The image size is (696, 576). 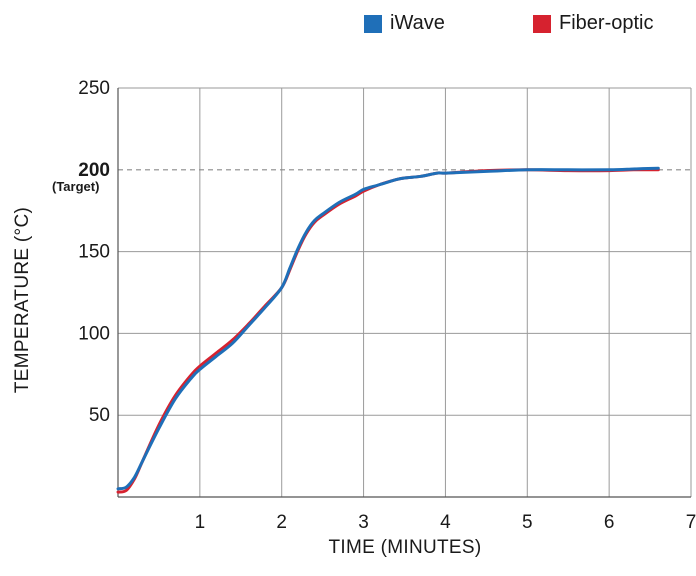 What do you see at coordinates (691, 522) in the screenshot?
I see `x-tick-label-7: 7` at bounding box center [691, 522].